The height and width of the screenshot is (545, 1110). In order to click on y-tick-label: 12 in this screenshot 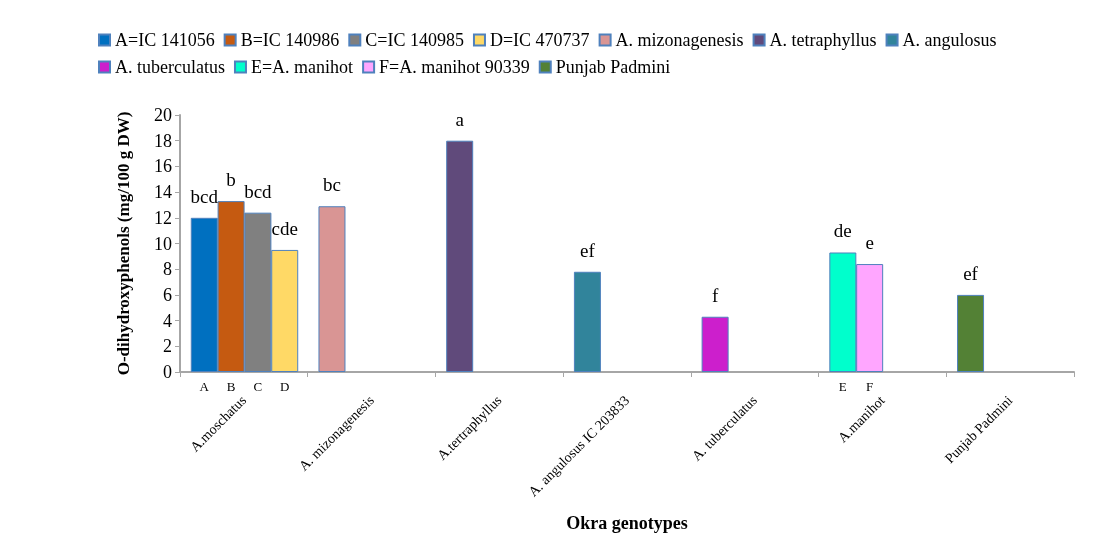, I will do `click(163, 217)`.